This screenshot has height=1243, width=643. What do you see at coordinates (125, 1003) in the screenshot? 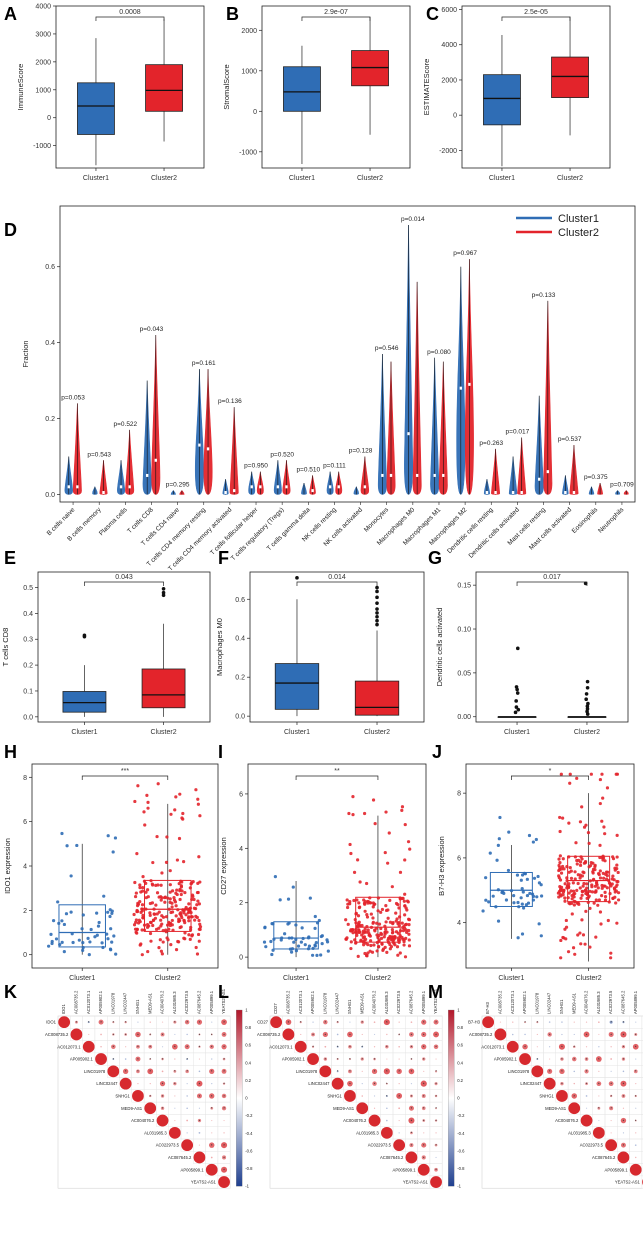
I see `corr-col-label: LINC02447` at bounding box center [125, 1003].